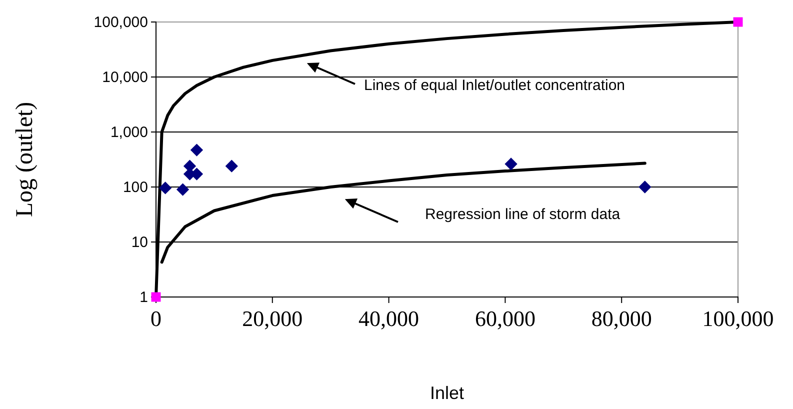 This screenshot has height=409, width=793. I want to click on y-tick-label: 1,000, so click(129, 132).